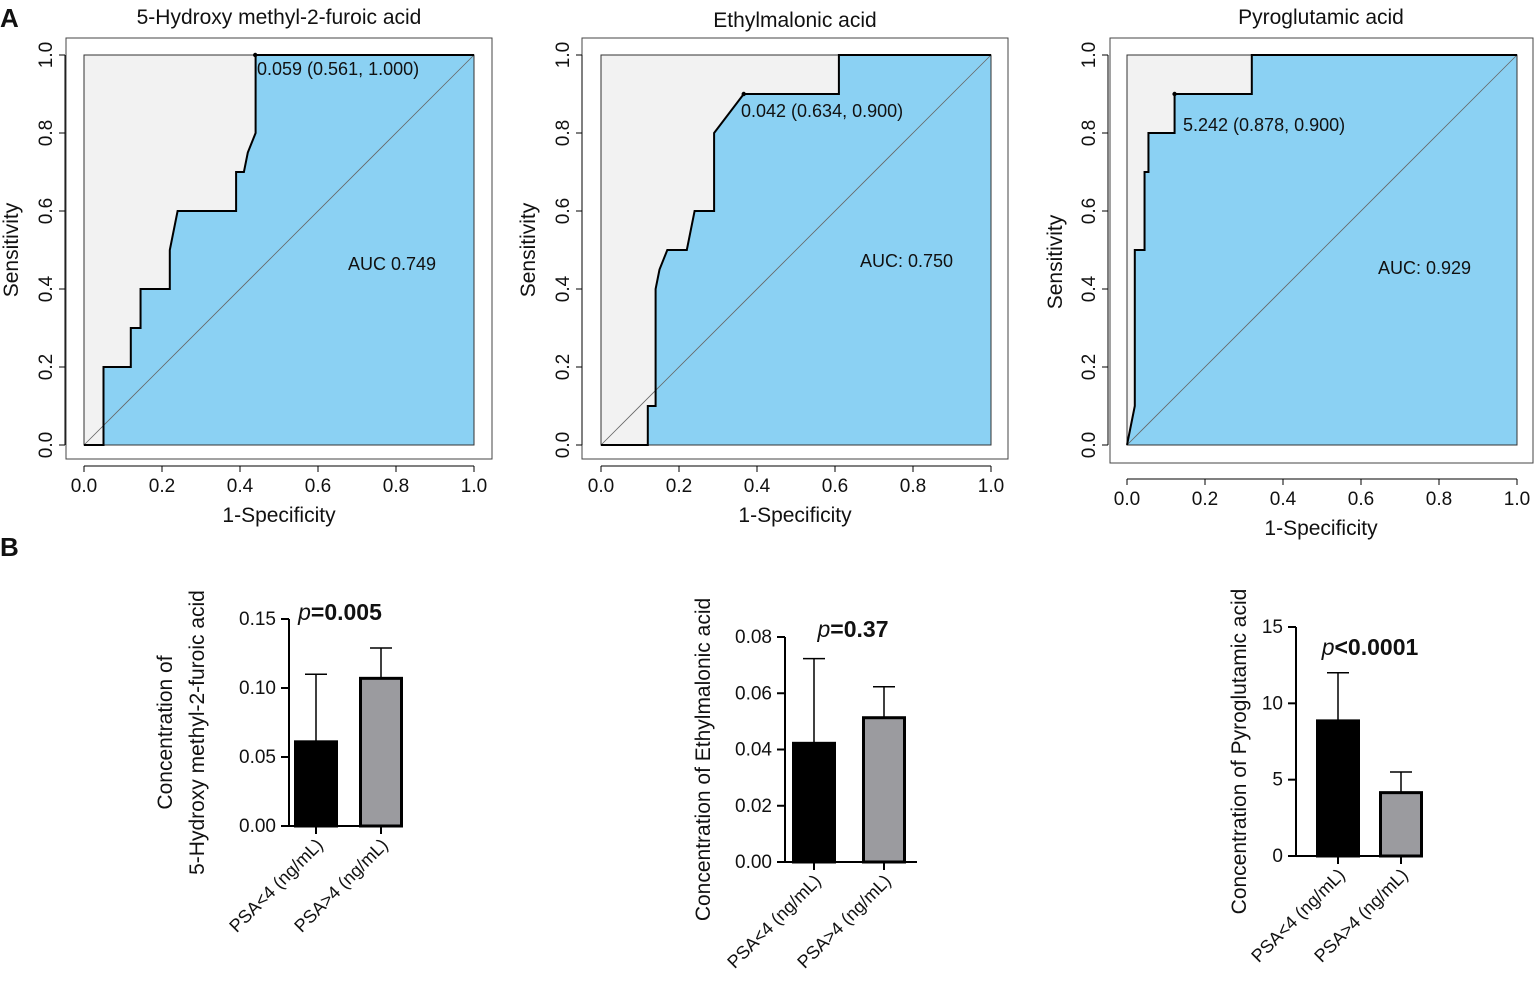 This screenshot has height=1003, width=1536. I want to click on p-value-text: =0.37, so click(859, 629).